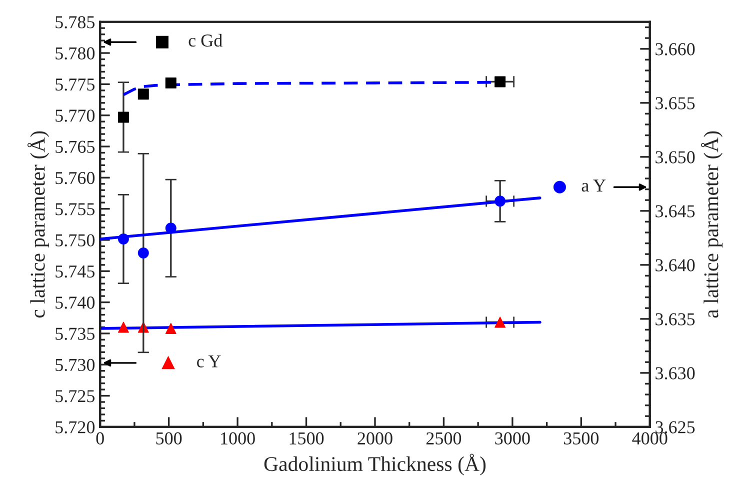 The image size is (747, 497). Describe the element at coordinates (75, 334) in the screenshot. I see `y-tick-label: 5.735` at that location.